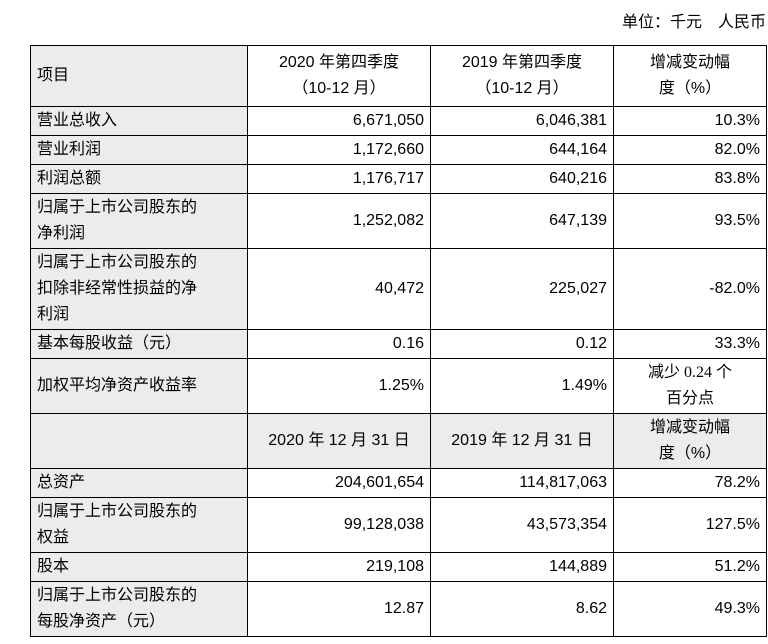 This screenshot has width=768, height=644. What do you see at coordinates (522, 76) in the screenshot?
I see `header-2019-q4: 2019 年第四季度 （10-12 月）` at bounding box center [522, 76].